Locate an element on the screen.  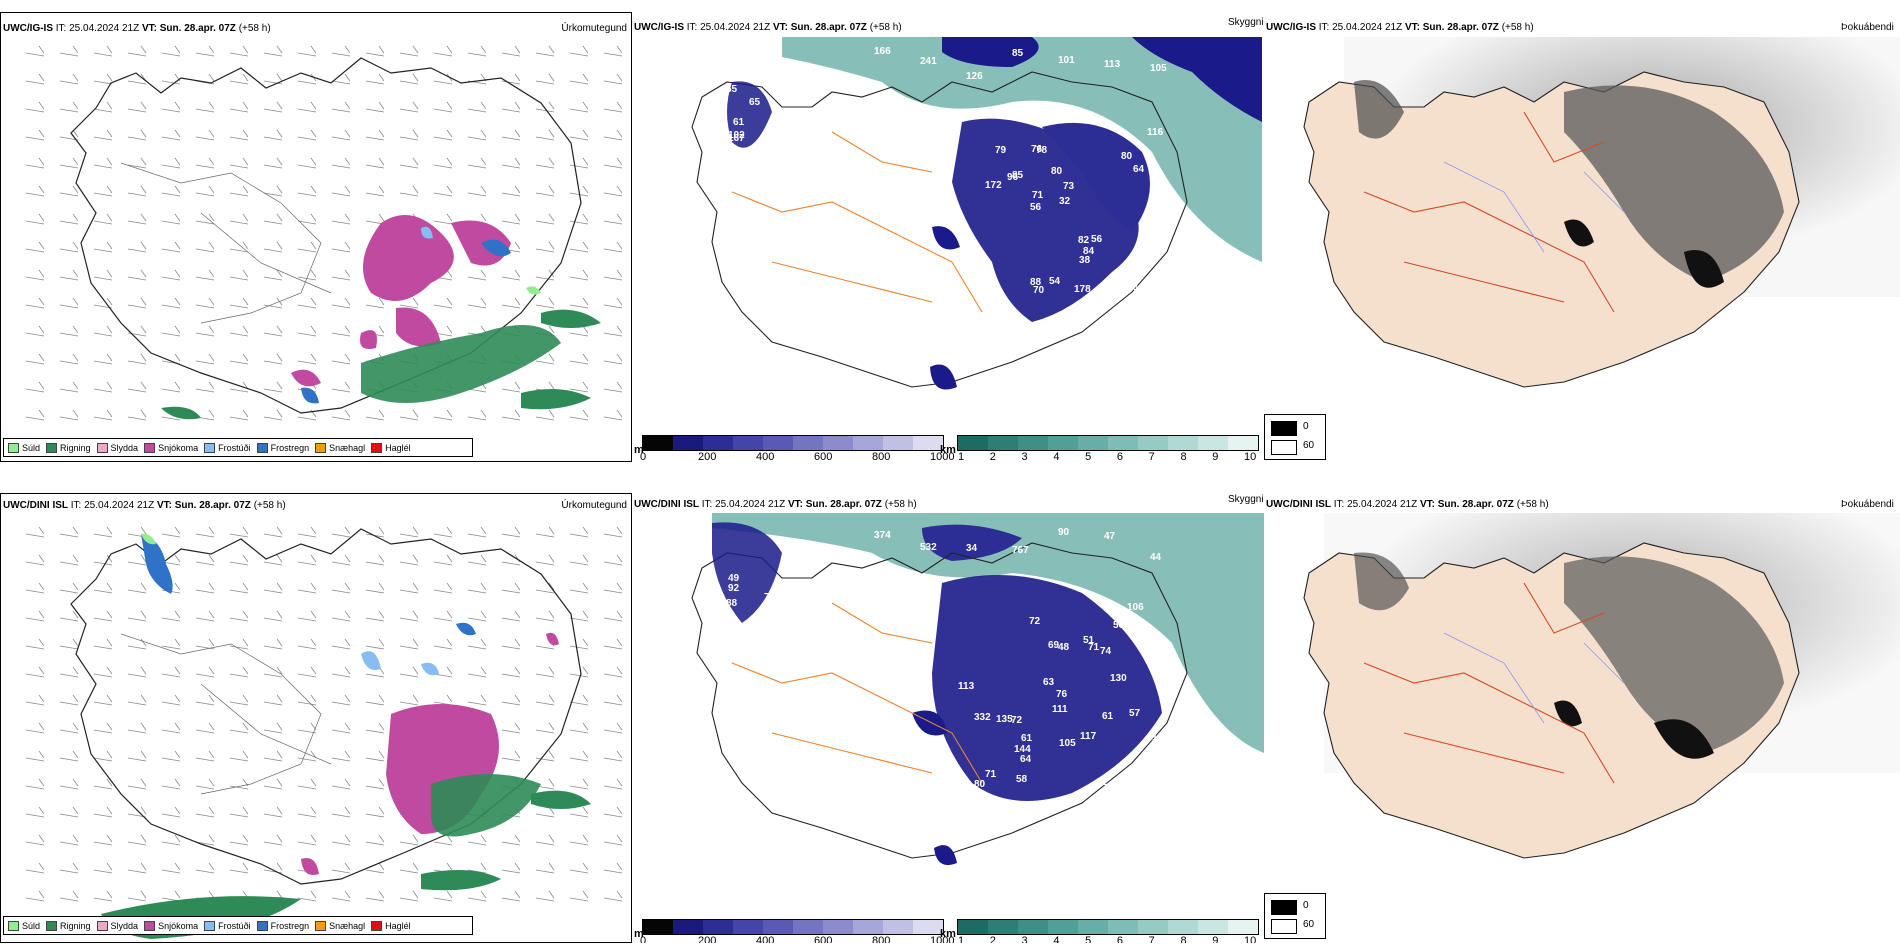
visibility-label: 117 is located at coordinates (1088, 736).